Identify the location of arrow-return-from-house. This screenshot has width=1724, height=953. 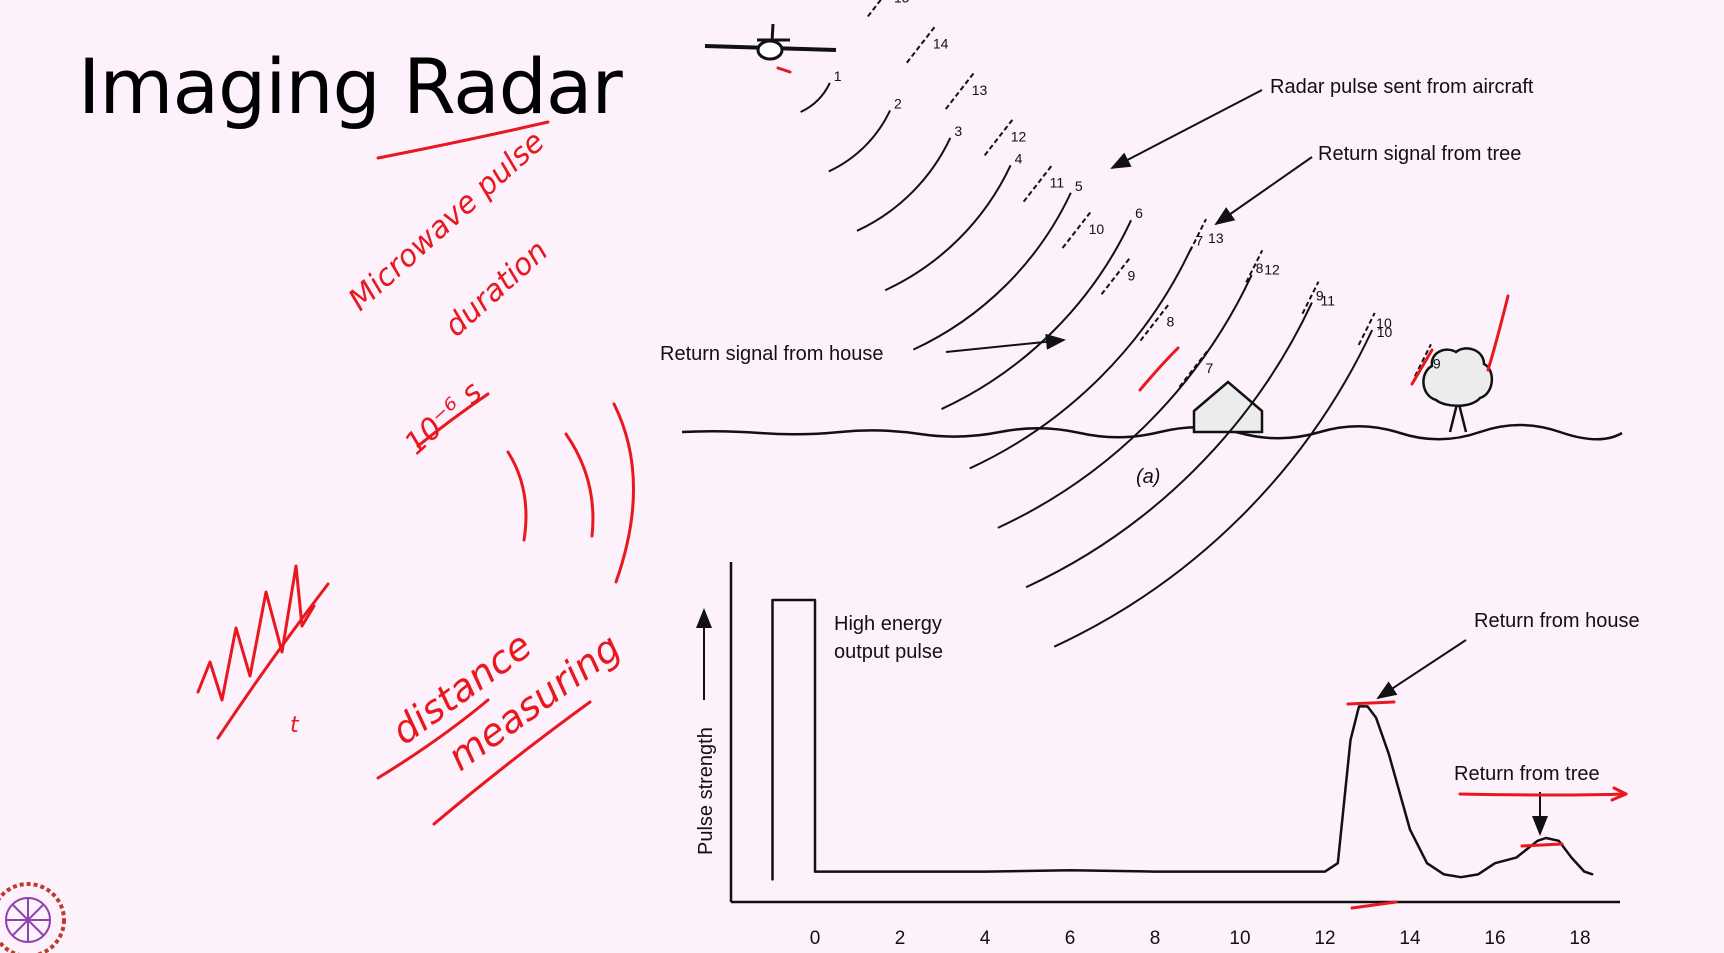
(1005, 343).